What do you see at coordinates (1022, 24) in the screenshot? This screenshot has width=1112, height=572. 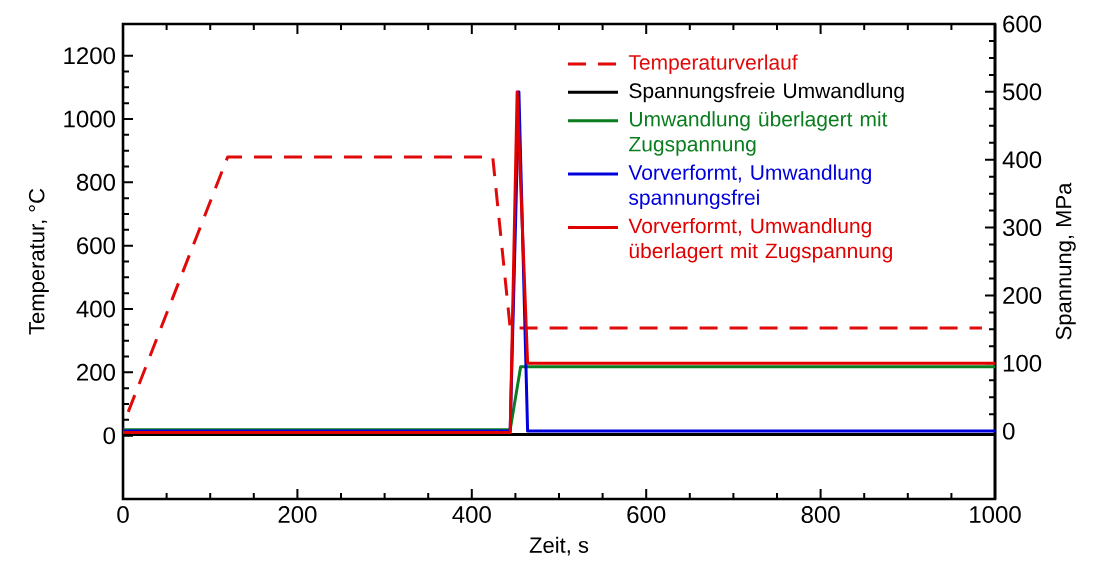 I see `y2-tick-label: 600` at bounding box center [1022, 24].